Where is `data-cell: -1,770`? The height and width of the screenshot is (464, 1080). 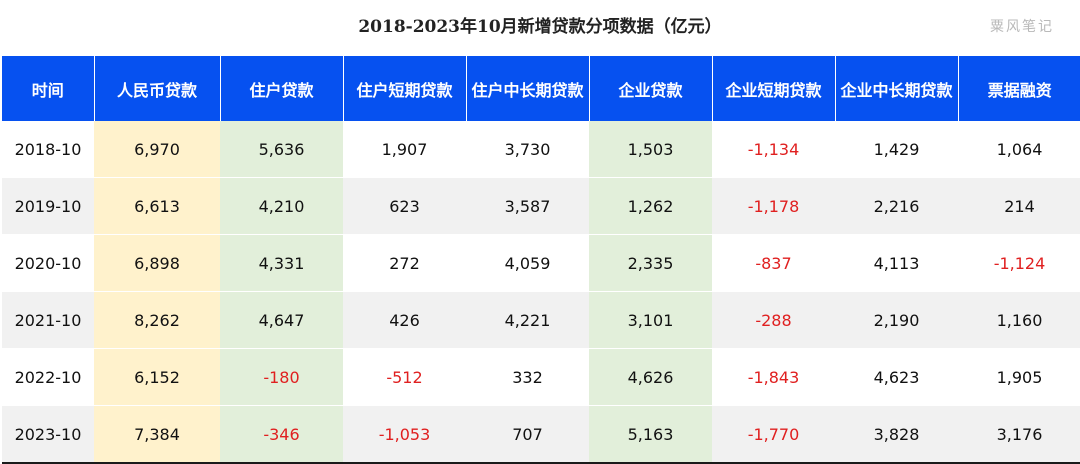
data-cell: -1,770 is located at coordinates (773, 434).